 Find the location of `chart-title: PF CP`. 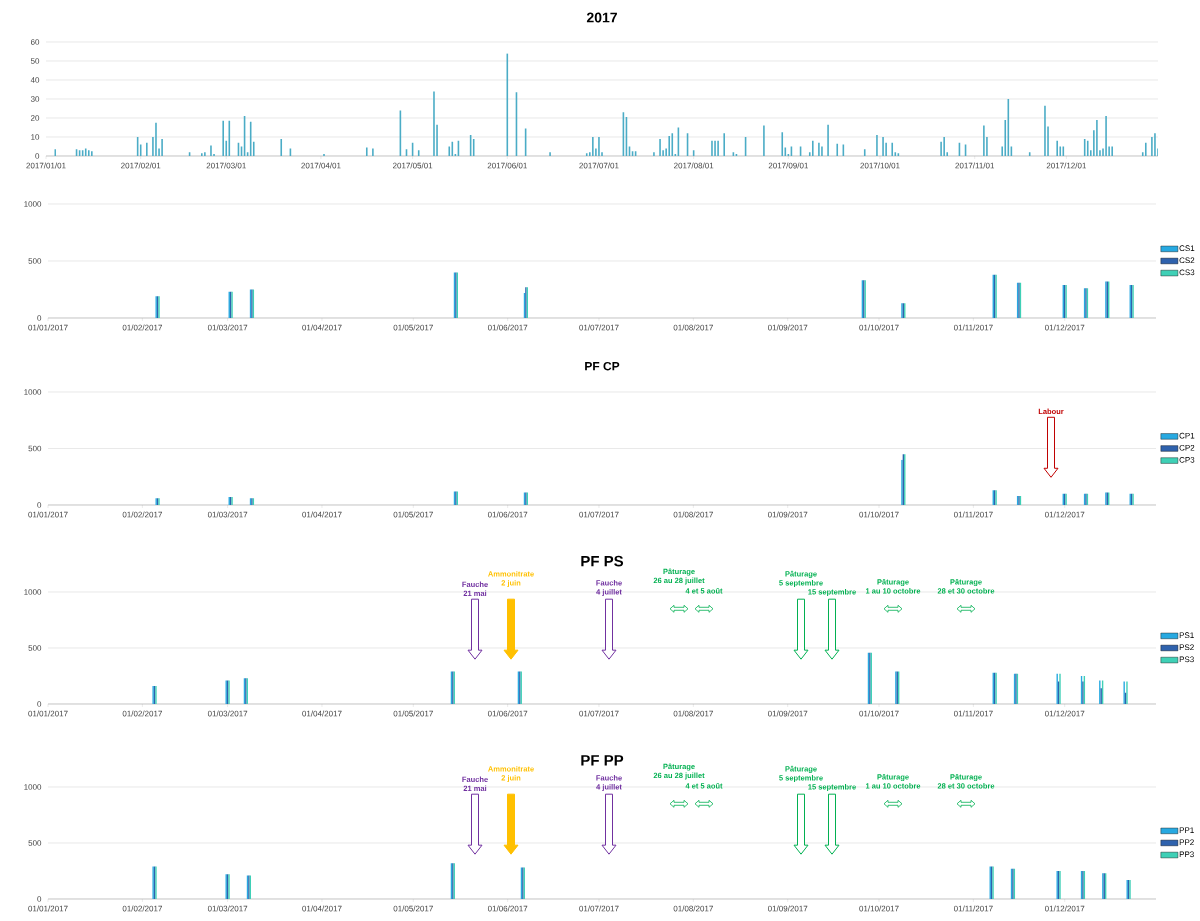

chart-title: PF CP is located at coordinates (602, 366).